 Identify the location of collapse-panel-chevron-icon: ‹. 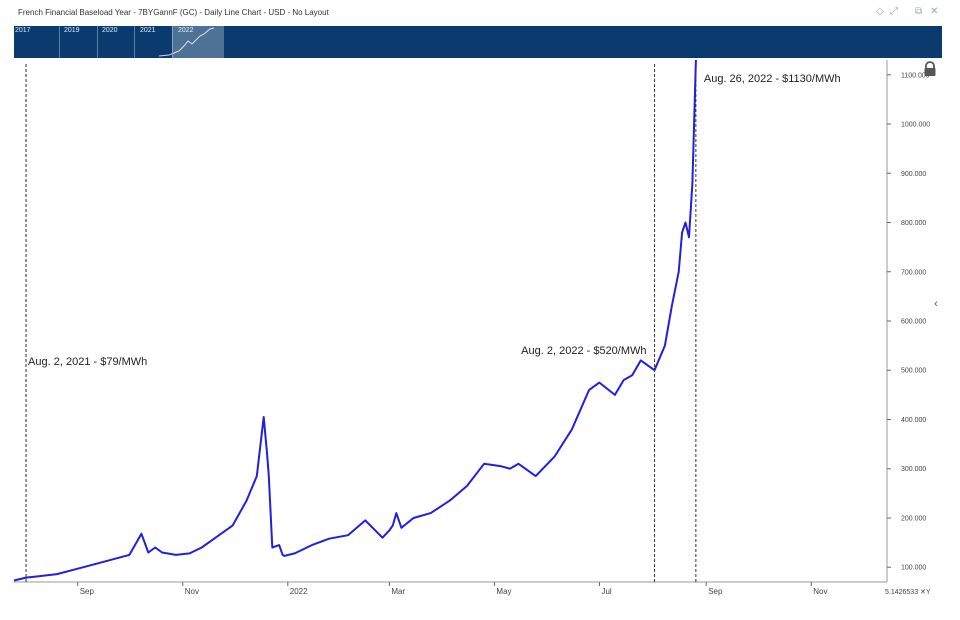
(936, 304).